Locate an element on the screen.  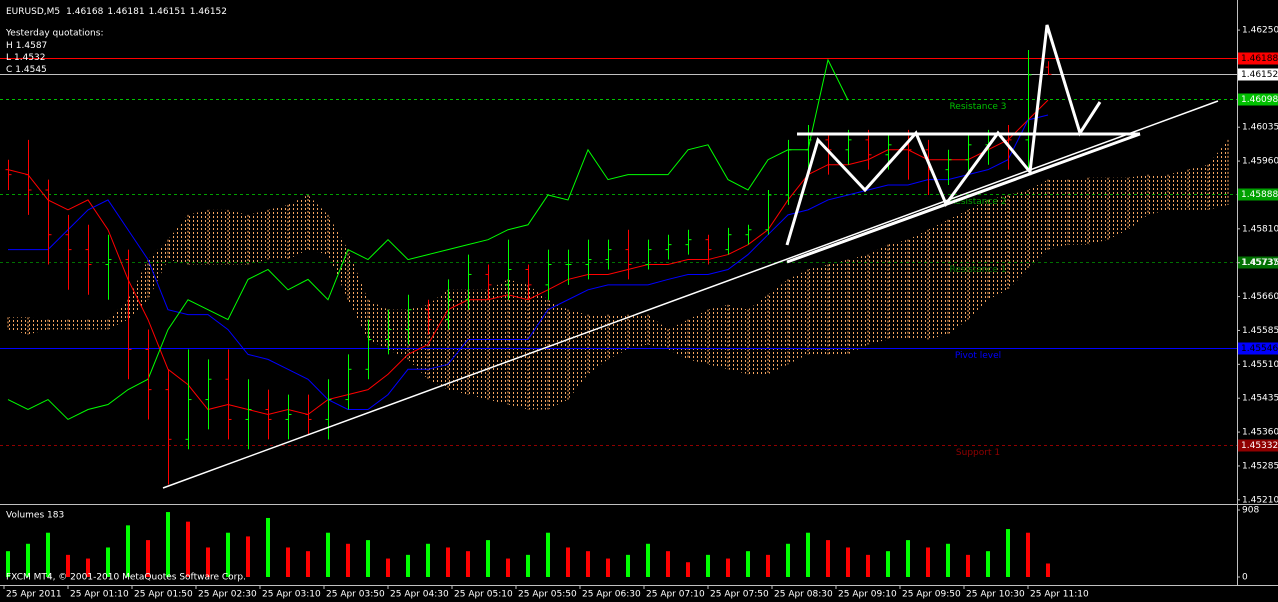
bid-value: 1.46152 is located at coordinates (1259, 75).